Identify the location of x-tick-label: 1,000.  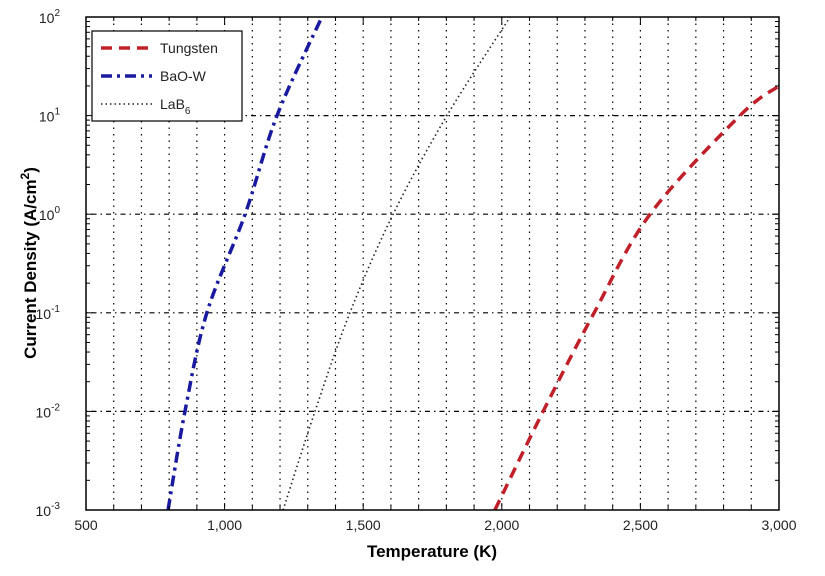
(224, 525).